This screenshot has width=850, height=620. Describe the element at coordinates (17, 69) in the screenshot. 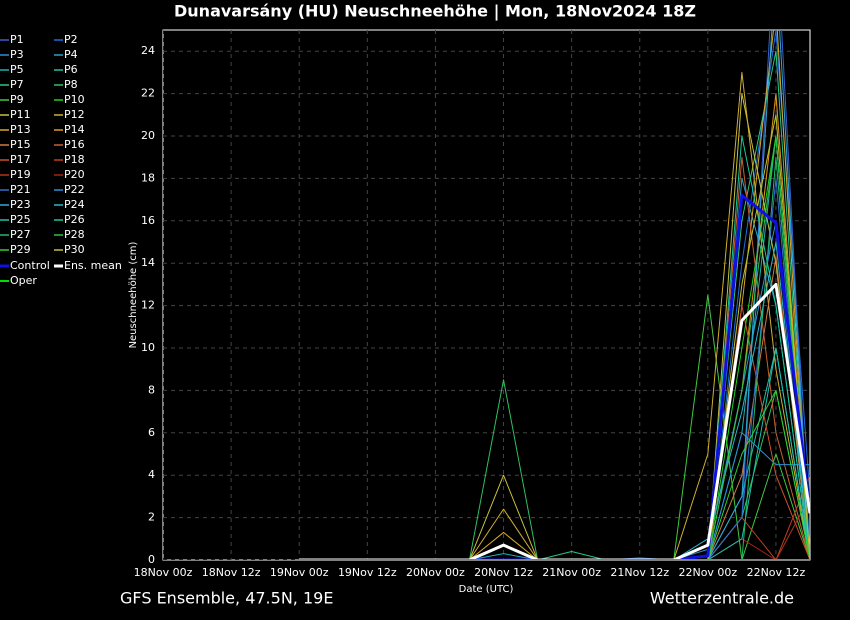

I see `legend-label: P5` at that location.